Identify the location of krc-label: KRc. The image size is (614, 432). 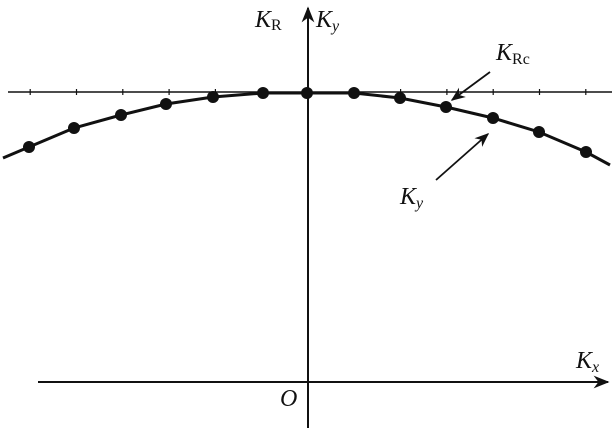
(512, 54).